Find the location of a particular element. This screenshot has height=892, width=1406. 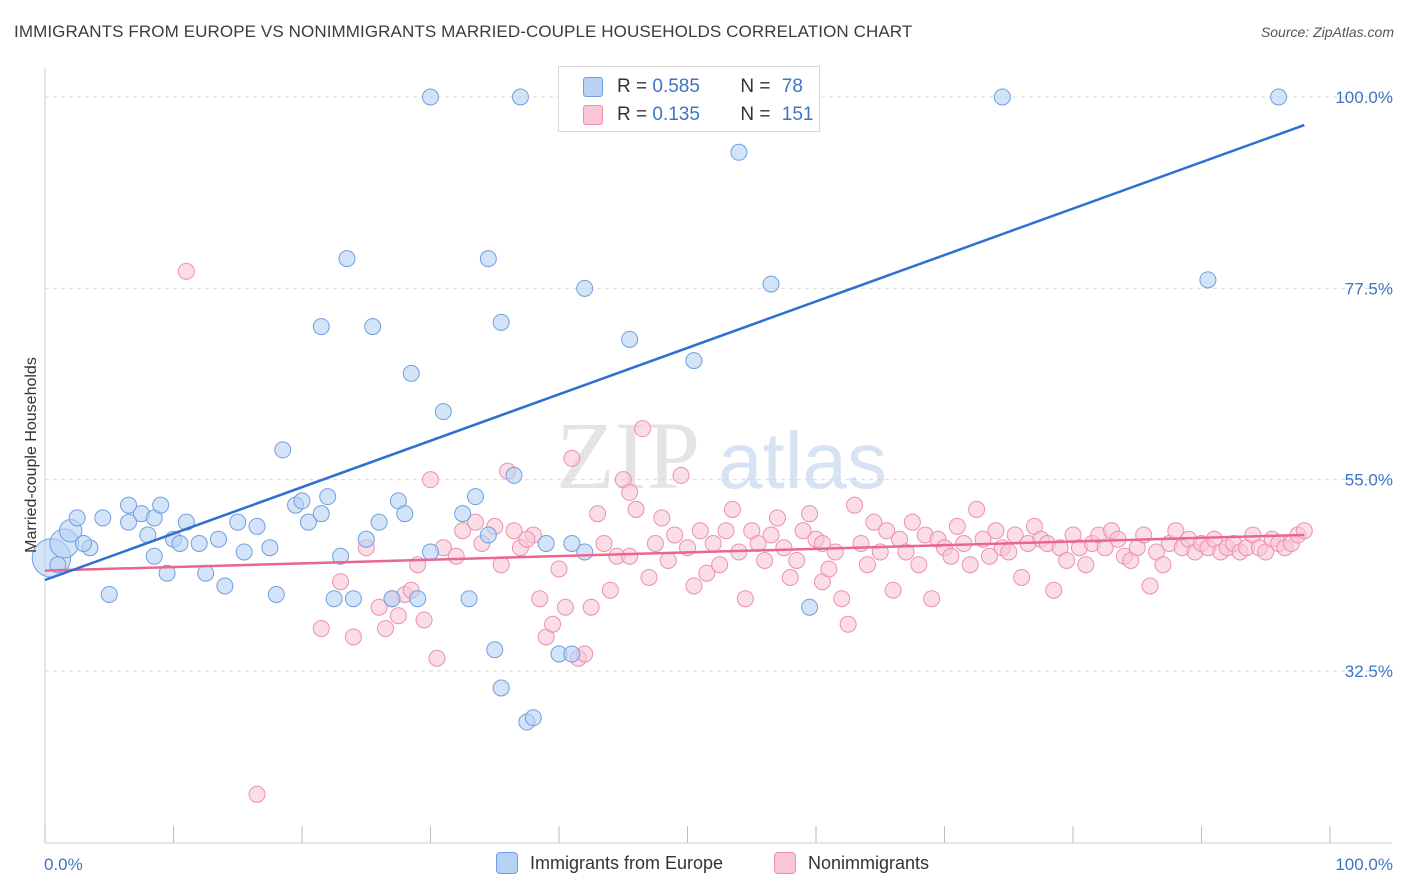

legend-swatch-pink is located at coordinates (593, 115).